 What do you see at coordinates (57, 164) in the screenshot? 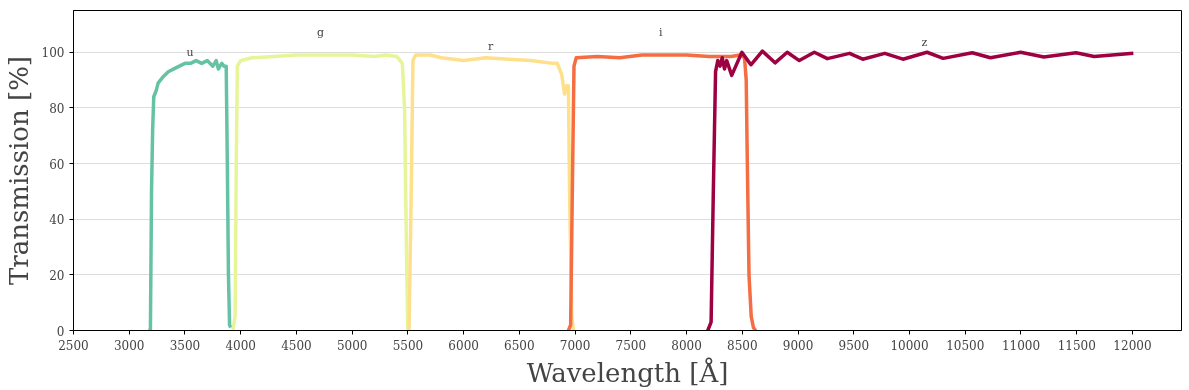
I see `y-tick-label: 60` at bounding box center [57, 164].